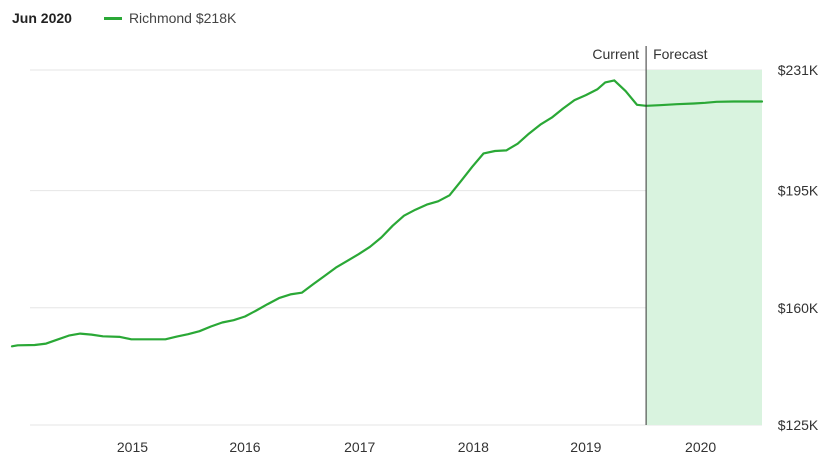 The height and width of the screenshot is (465, 825). What do you see at coordinates (182, 18) in the screenshot?
I see `legend-label: Richmond $218K` at bounding box center [182, 18].